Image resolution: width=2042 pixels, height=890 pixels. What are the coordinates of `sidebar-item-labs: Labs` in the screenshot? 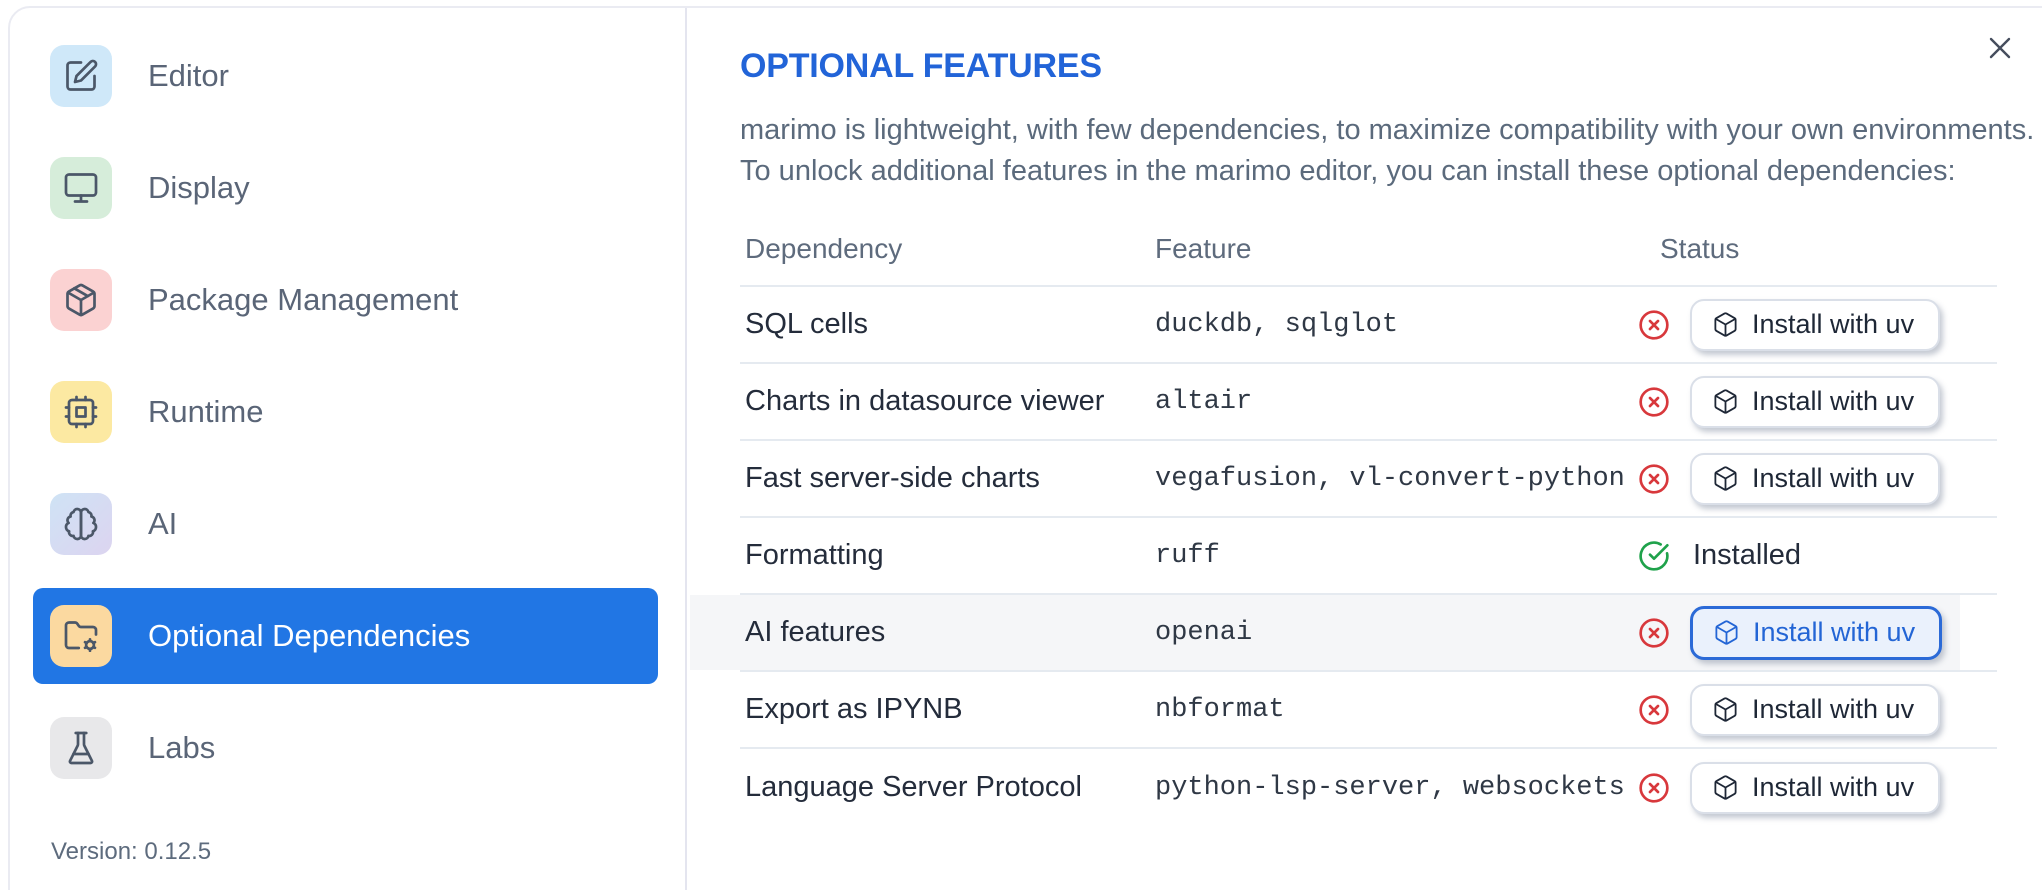 It's located at (345, 748).